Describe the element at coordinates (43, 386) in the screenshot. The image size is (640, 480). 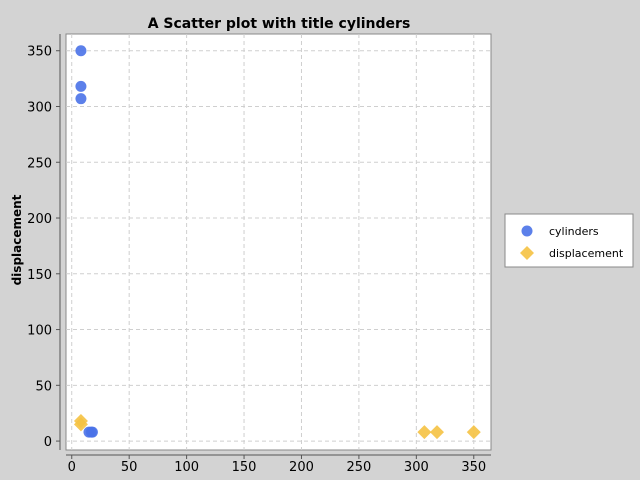
I see `y-tick-label: 50` at that location.